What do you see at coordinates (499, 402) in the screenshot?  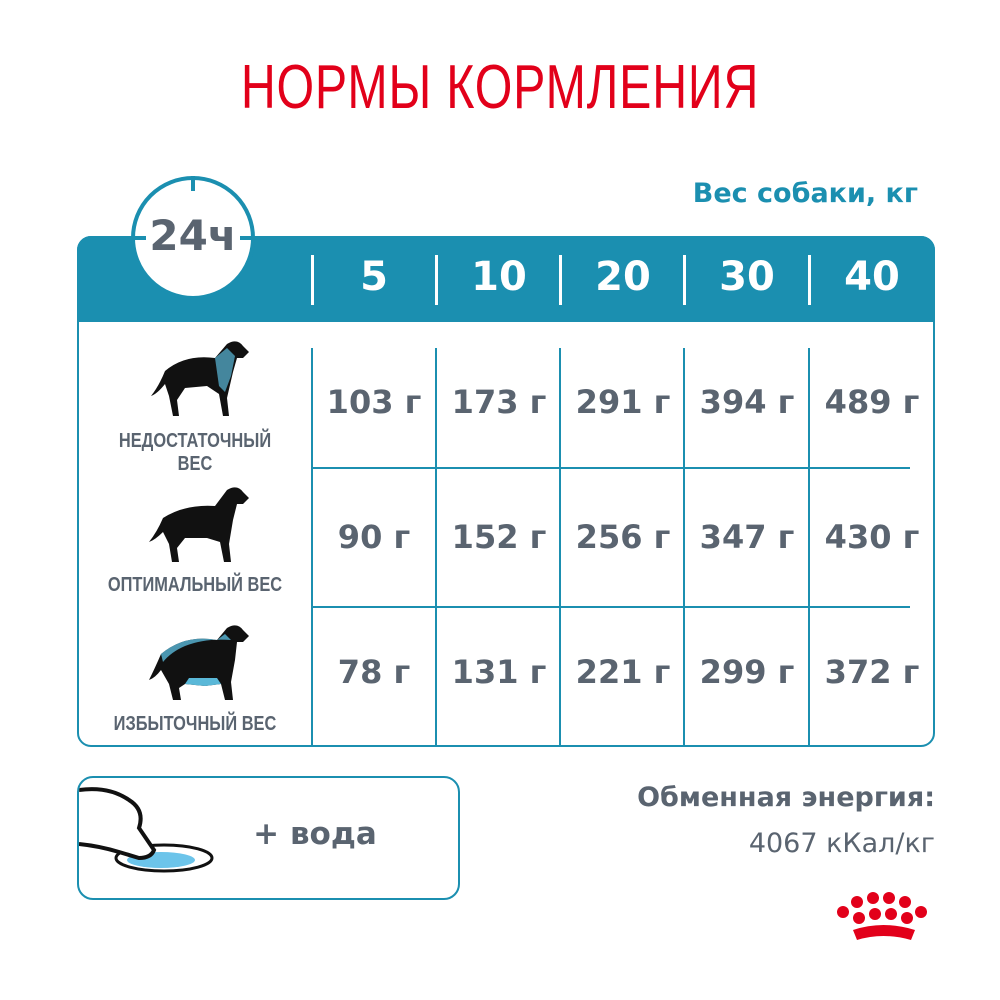 I see `table-cell: 173 г` at bounding box center [499, 402].